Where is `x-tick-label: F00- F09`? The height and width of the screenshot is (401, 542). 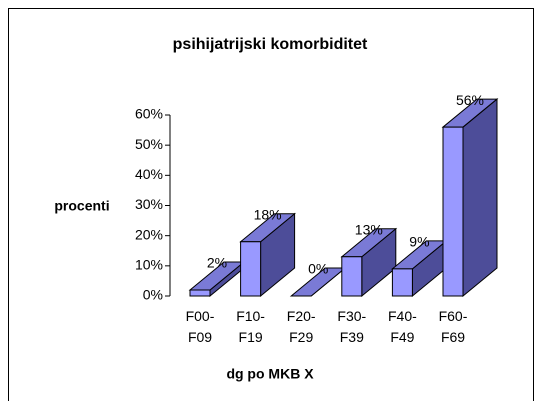 x-tick-label: F00- F09 is located at coordinates (200, 326).